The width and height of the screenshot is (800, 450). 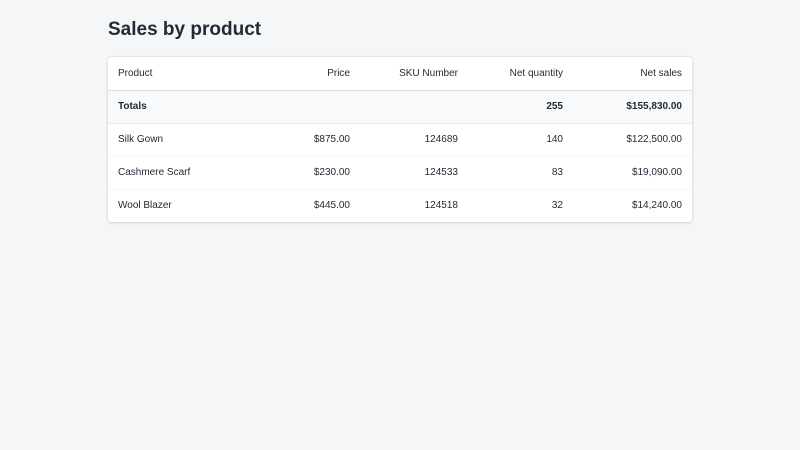 I want to click on cell-net-quantity: 32, so click(x=557, y=206).